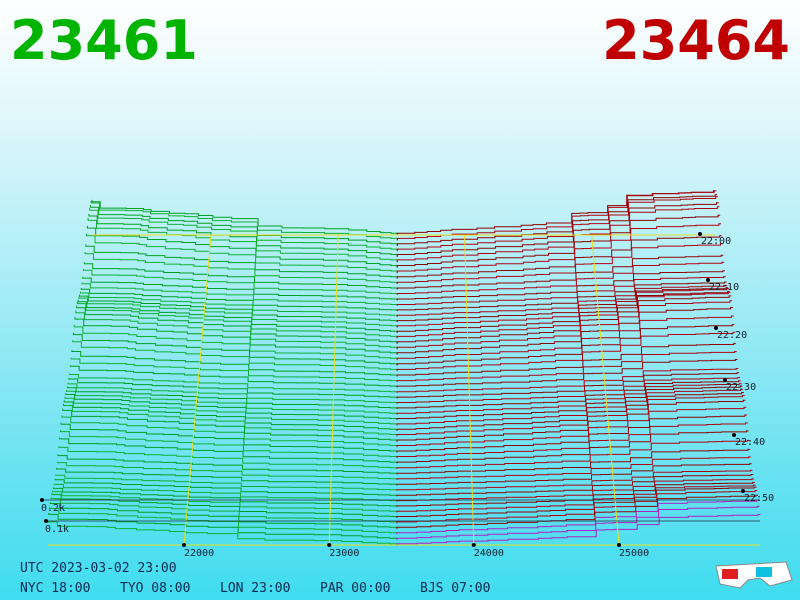 The width and height of the screenshot is (800, 600). Describe the element at coordinates (741, 387) in the screenshot. I see `time-label: 22:30` at that location.